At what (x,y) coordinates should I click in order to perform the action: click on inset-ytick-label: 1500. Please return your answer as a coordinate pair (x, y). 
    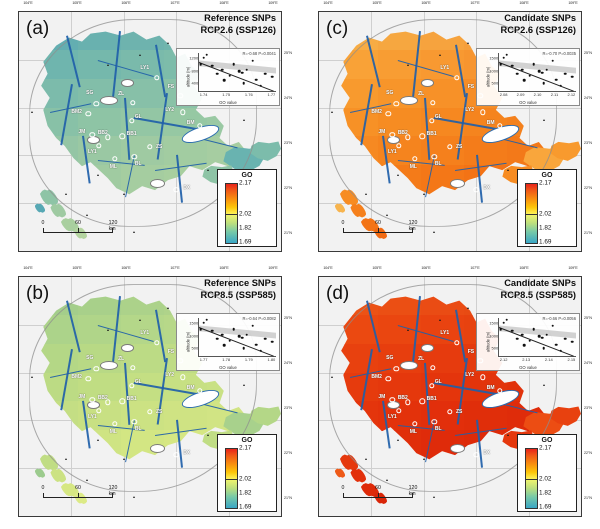
    Looking at the image, I should click on (194, 323).